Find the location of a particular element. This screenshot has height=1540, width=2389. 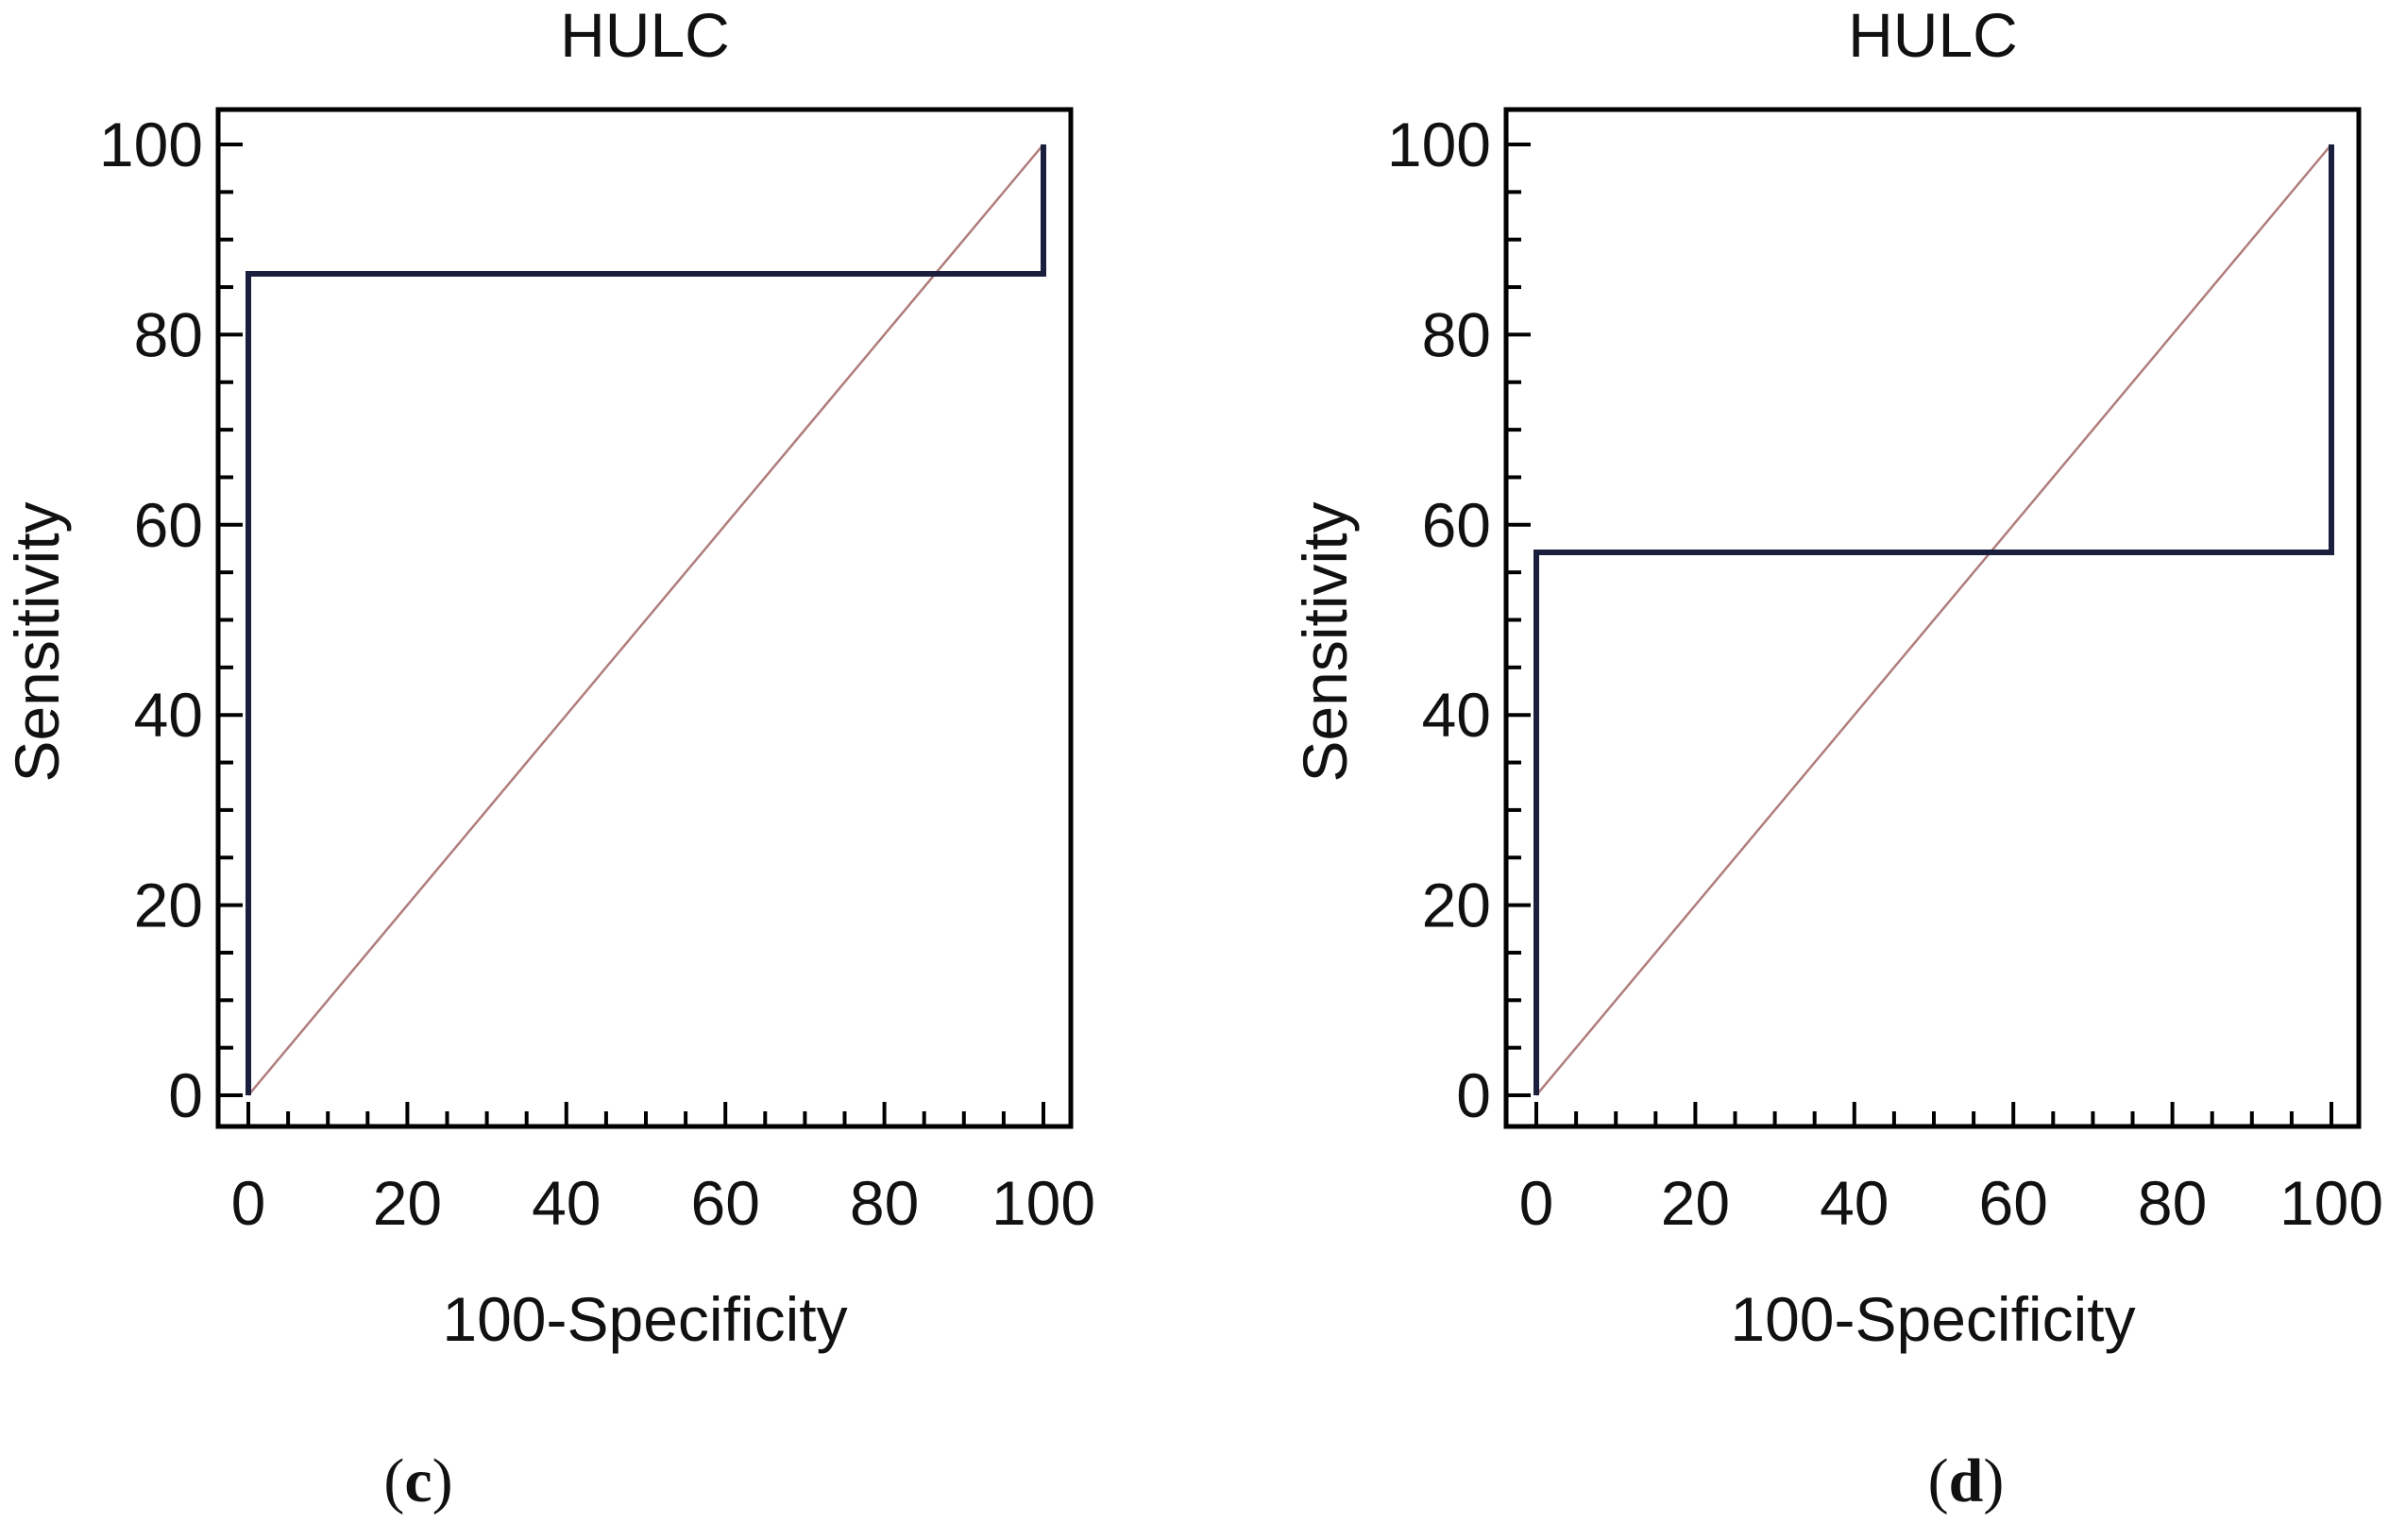

panel-label: (d) is located at coordinates (1966, 1481).